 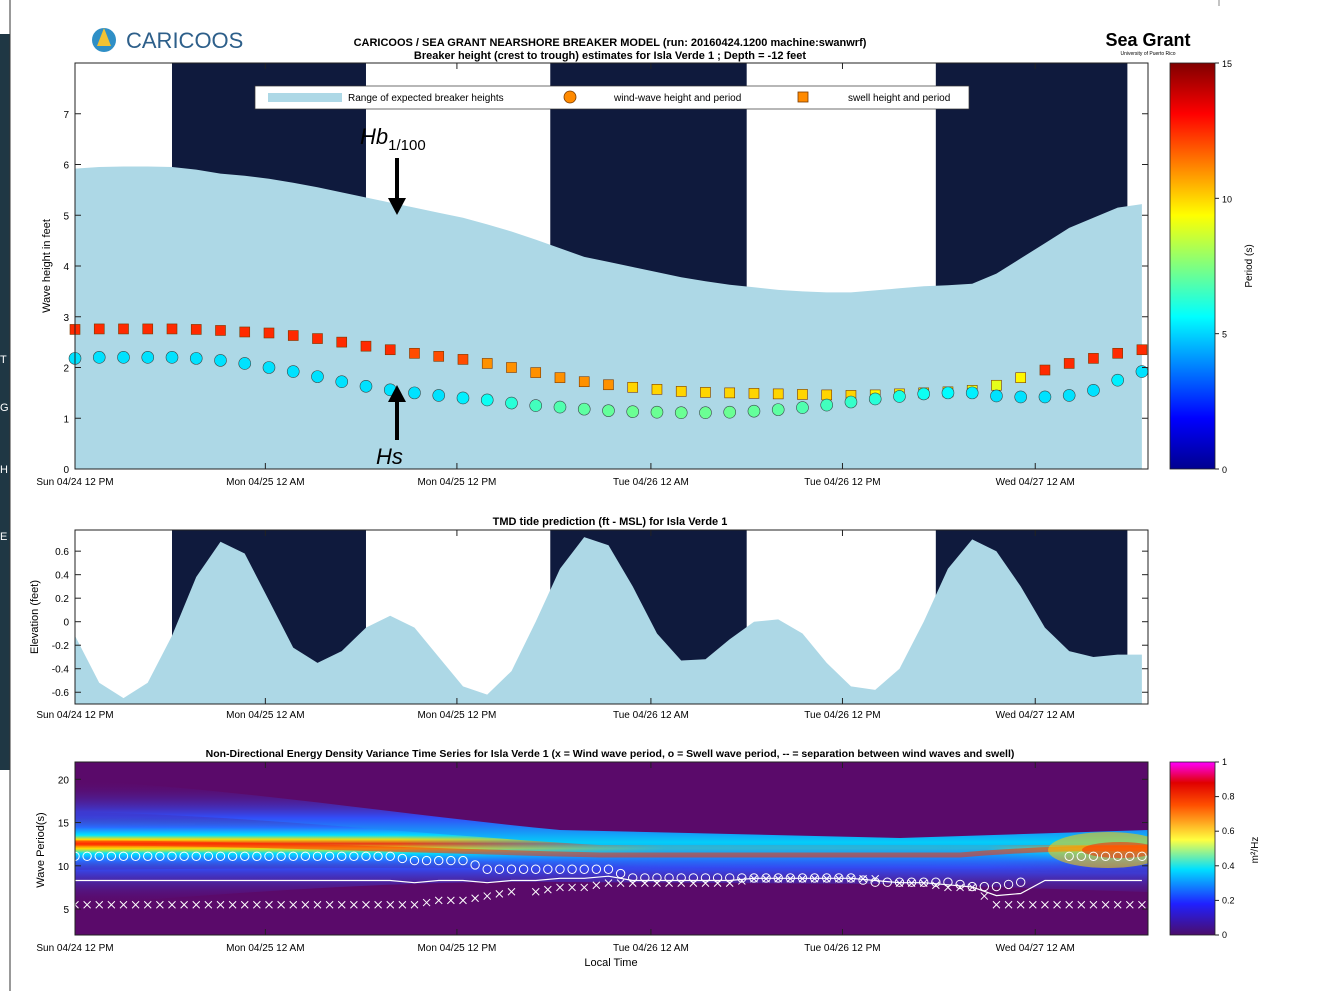 I want to click on x-tick-label: Mon 04/25 12 PM, so click(x=456, y=715).